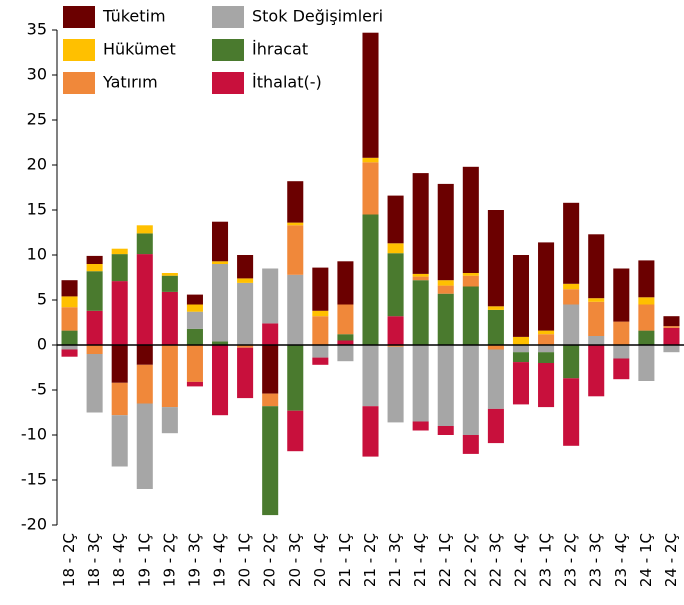 This screenshot has width=684, height=605. I want to click on x-tick-label: 22 - 4Ç, so click(520, 560).